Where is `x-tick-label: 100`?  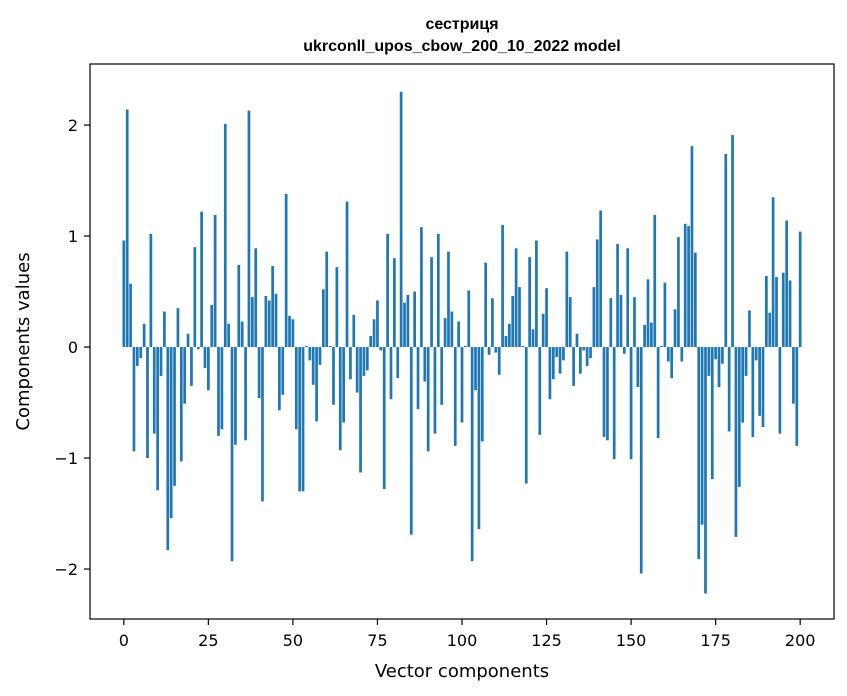
x-tick-label: 100 is located at coordinates (462, 640).